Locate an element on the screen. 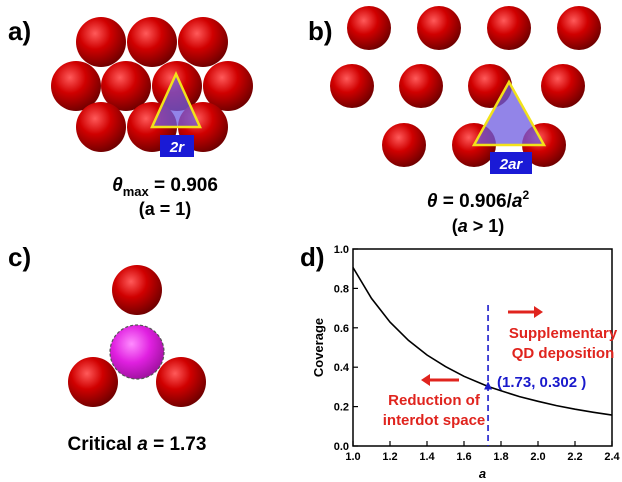  c-caption: Critical a = 1.73 is located at coordinates (137, 444).